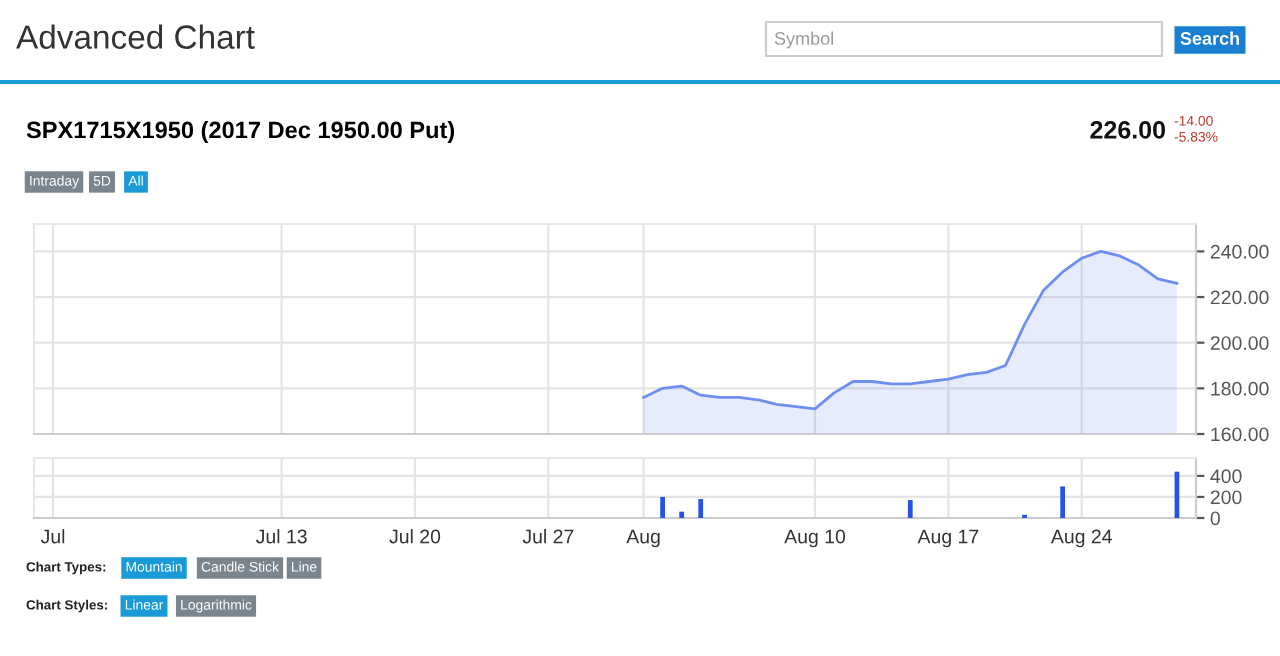 The image size is (1280, 656). I want to click on x-tick-label: Jul, so click(52, 536).